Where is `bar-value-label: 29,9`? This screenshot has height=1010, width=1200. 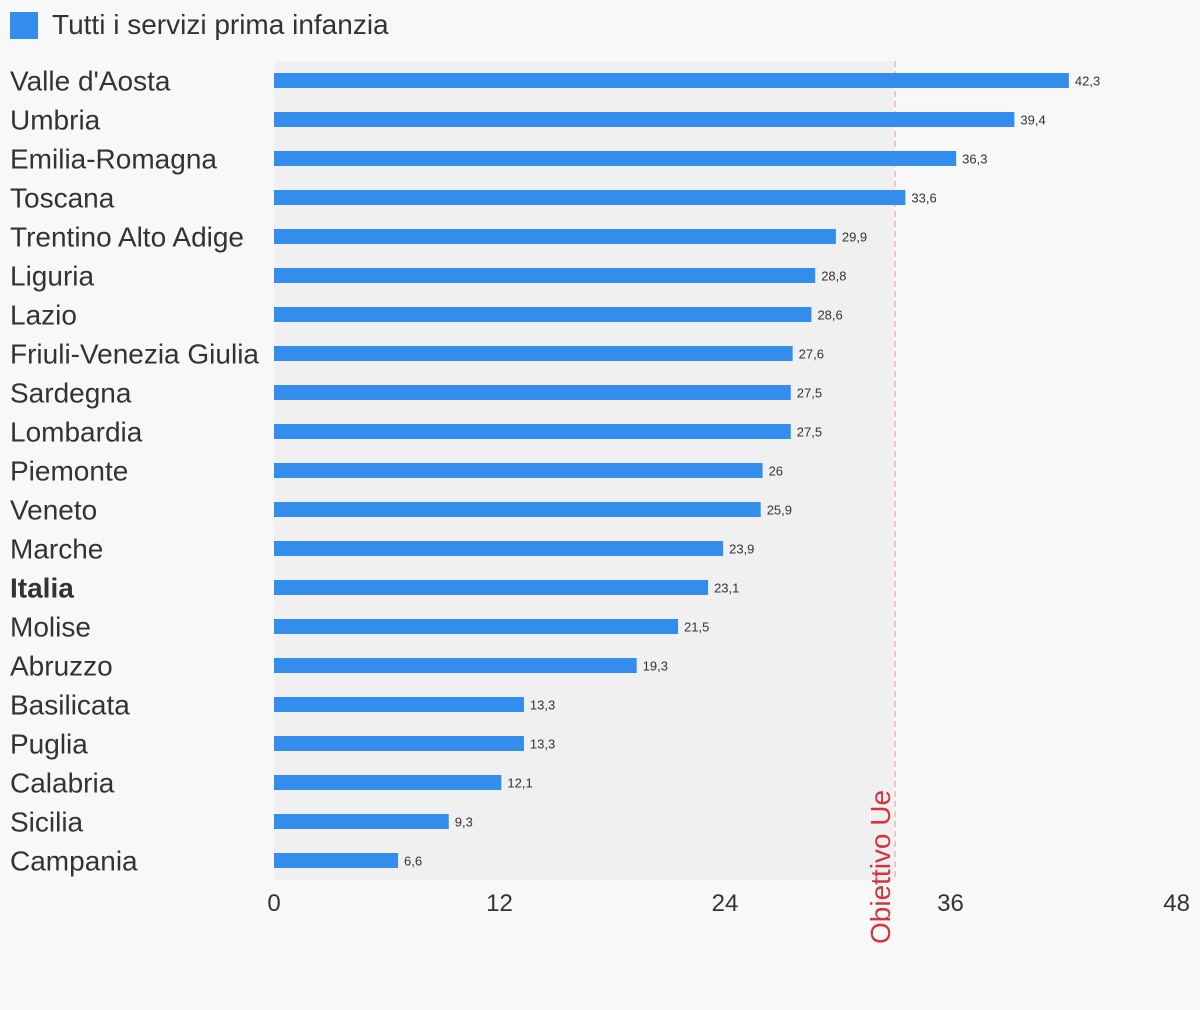
bar-value-label: 29,9 is located at coordinates (854, 237).